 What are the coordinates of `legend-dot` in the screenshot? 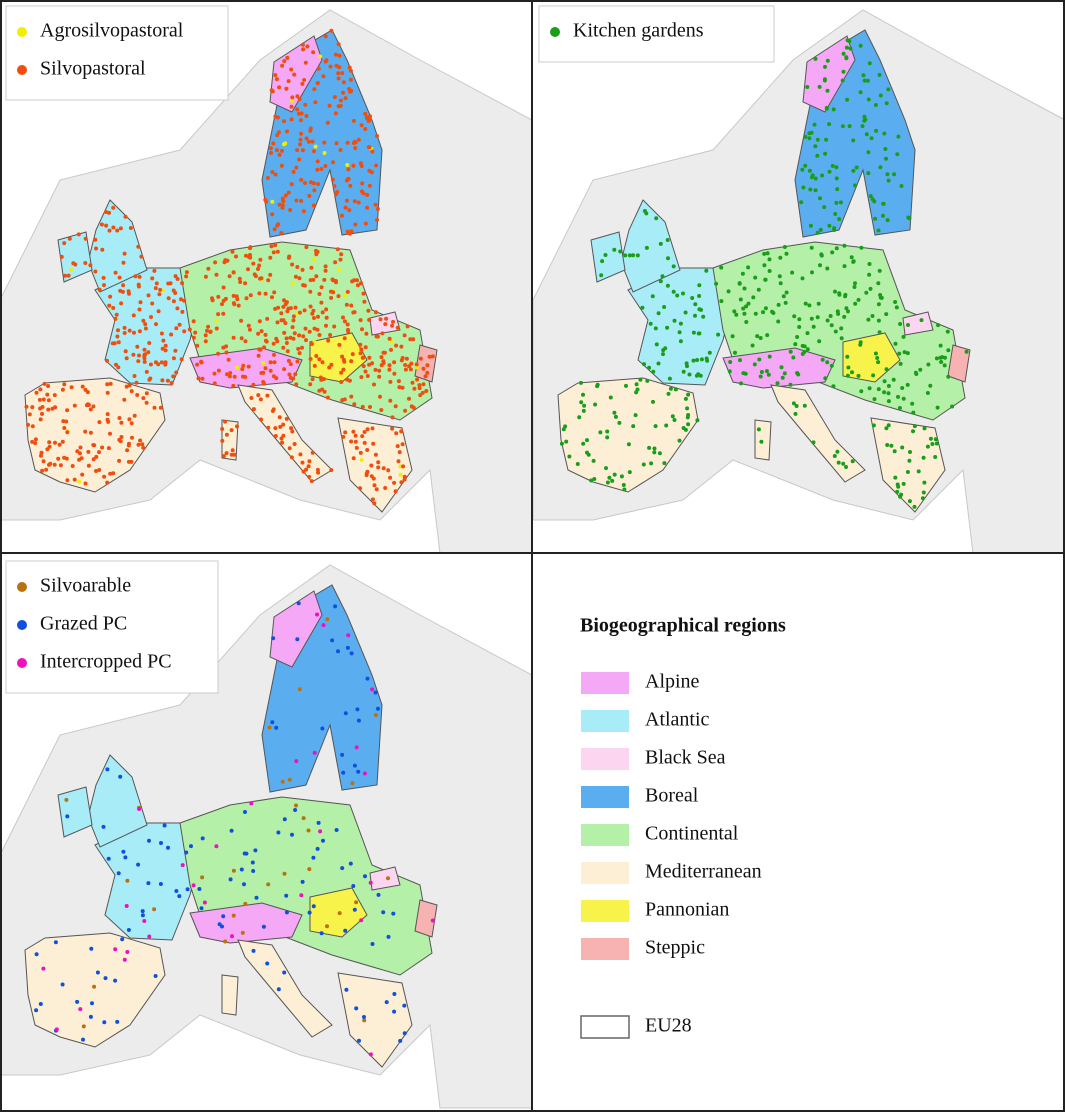 It's located at (22, 625).